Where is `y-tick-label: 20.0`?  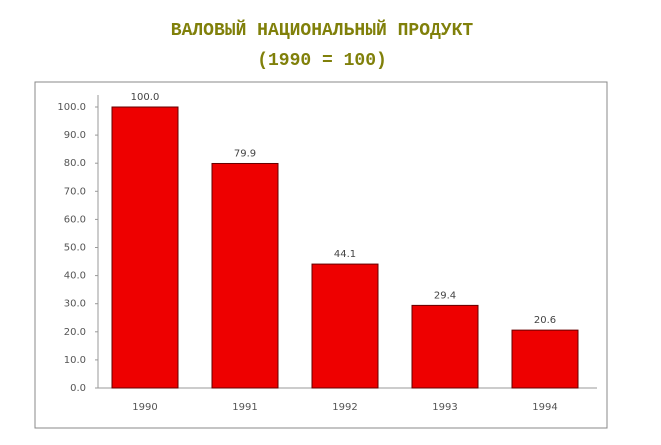 y-tick-label: 20.0 is located at coordinates (75, 332).